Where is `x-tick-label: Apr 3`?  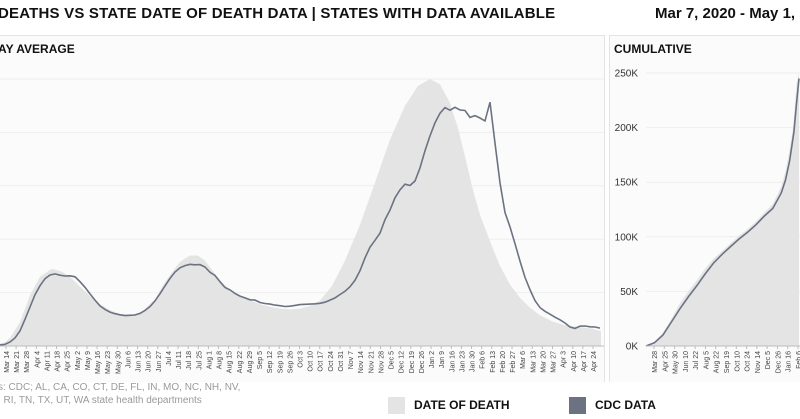 x-tick-label: Apr 3 is located at coordinates (564, 359).